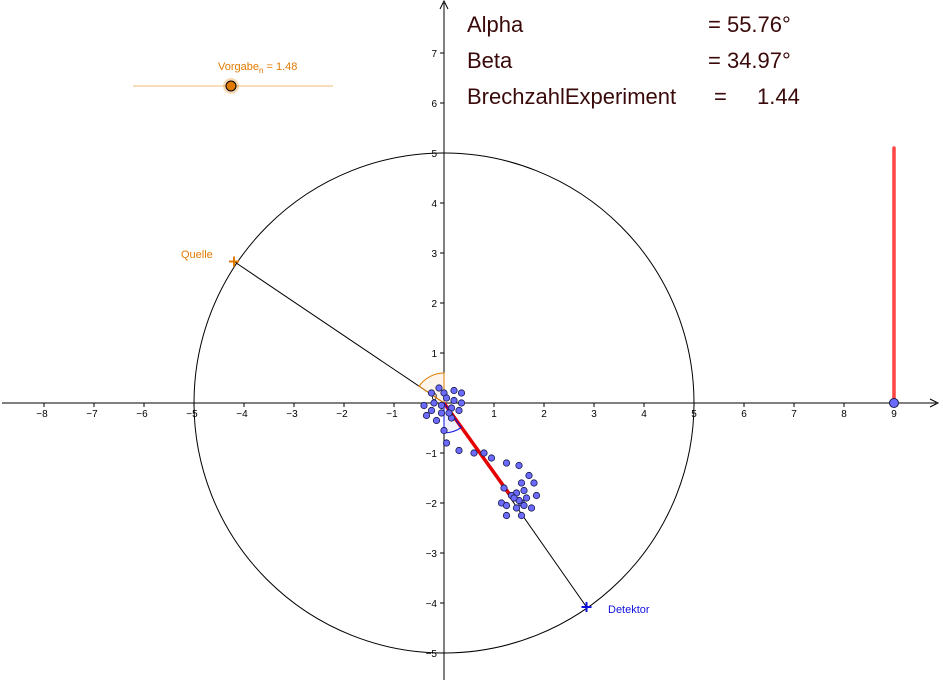  I want to click on y-axis-arrow, so click(444, 5).